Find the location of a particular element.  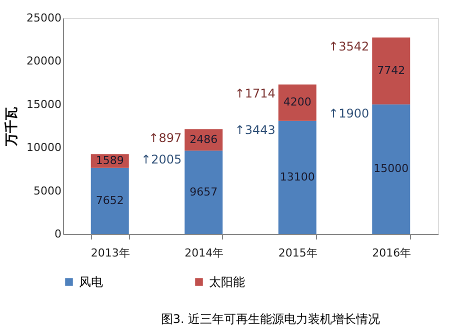

y-tick-label: 0 is located at coordinates (58, 234).